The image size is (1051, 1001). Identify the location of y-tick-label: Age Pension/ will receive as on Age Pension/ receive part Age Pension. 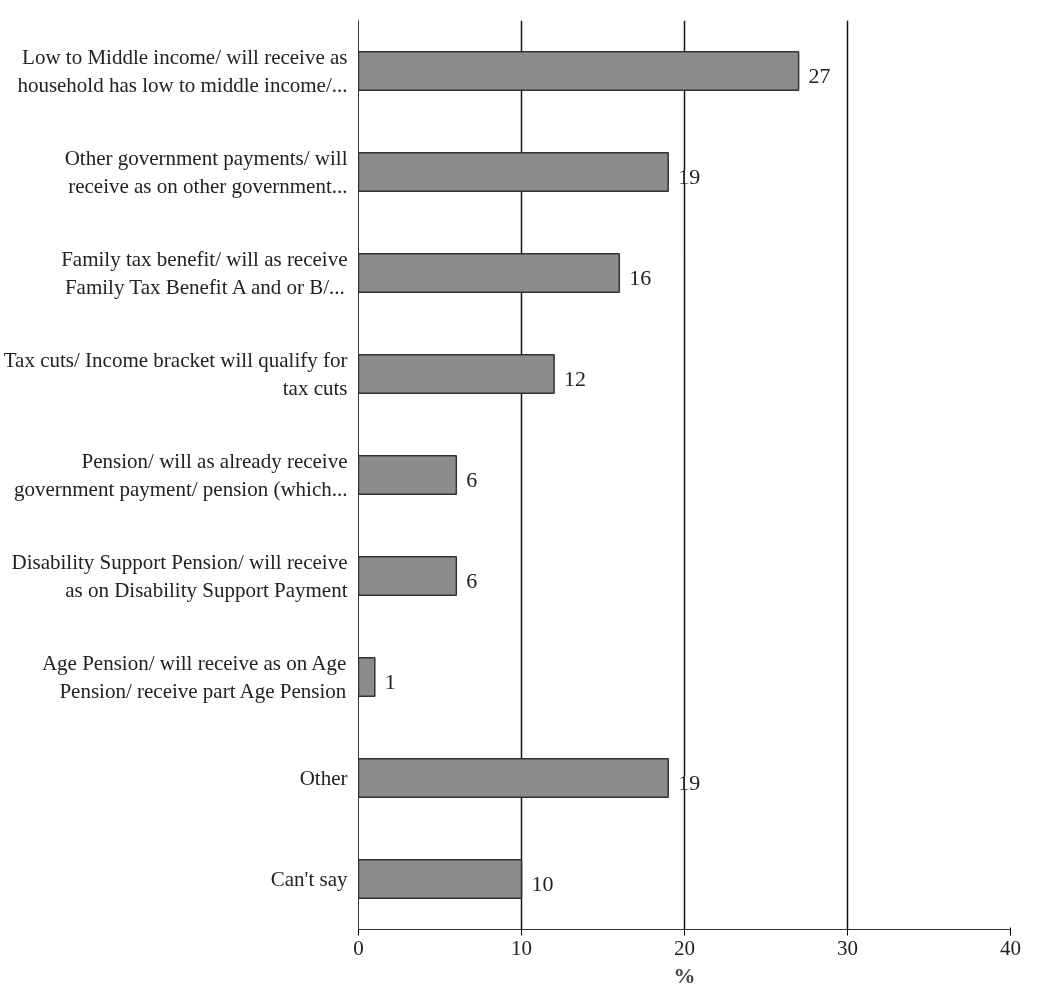
(194, 677).